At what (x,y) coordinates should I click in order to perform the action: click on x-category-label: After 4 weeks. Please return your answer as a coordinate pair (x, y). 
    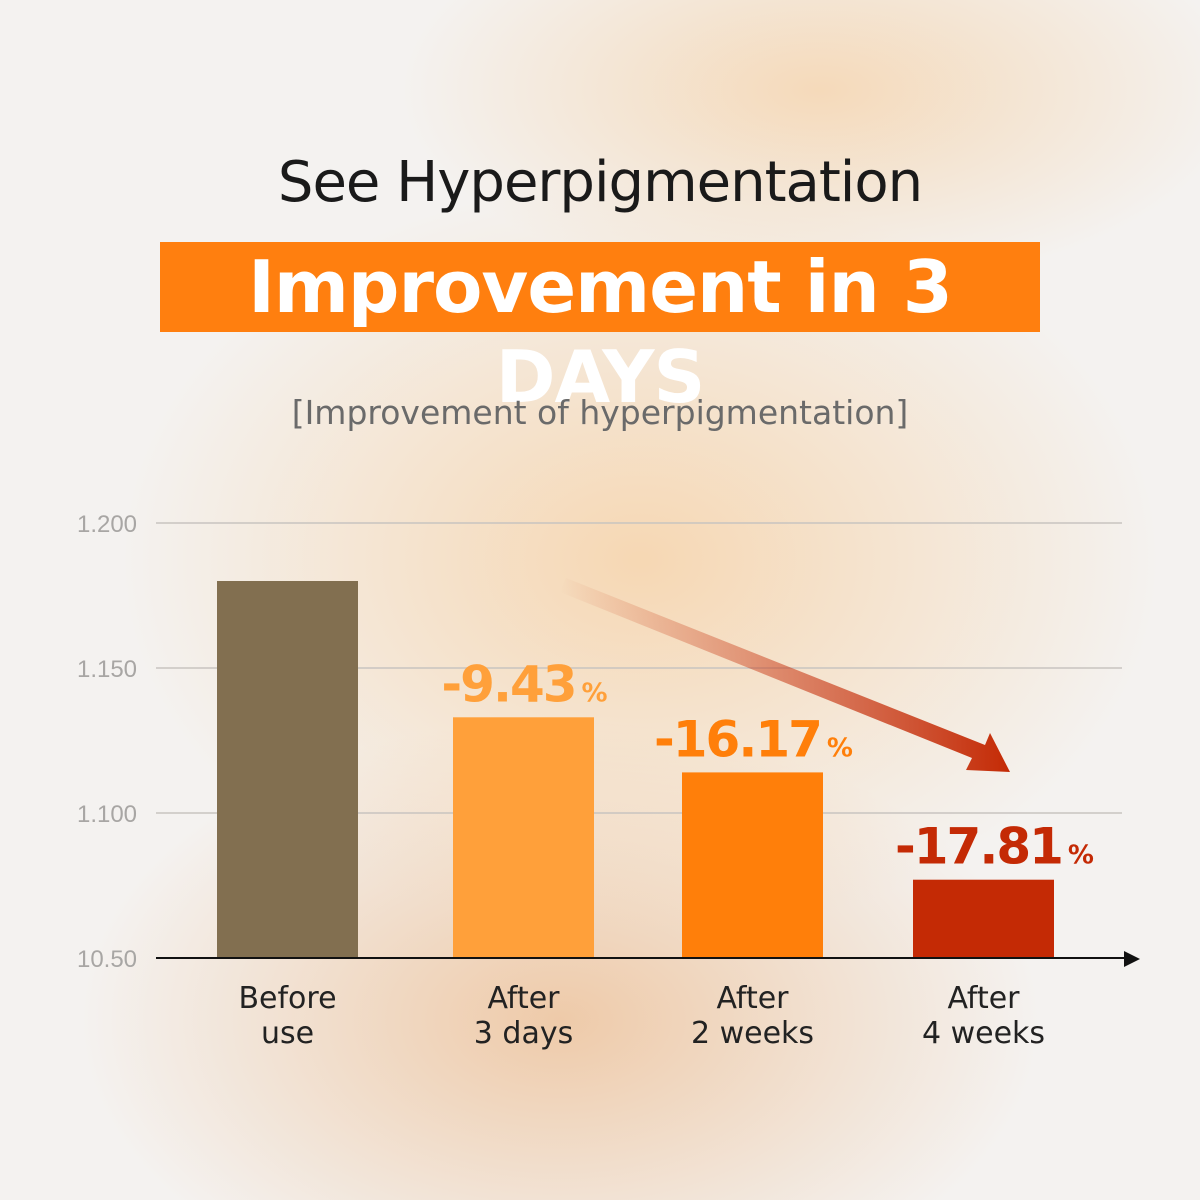
    Looking at the image, I should click on (983, 1016).